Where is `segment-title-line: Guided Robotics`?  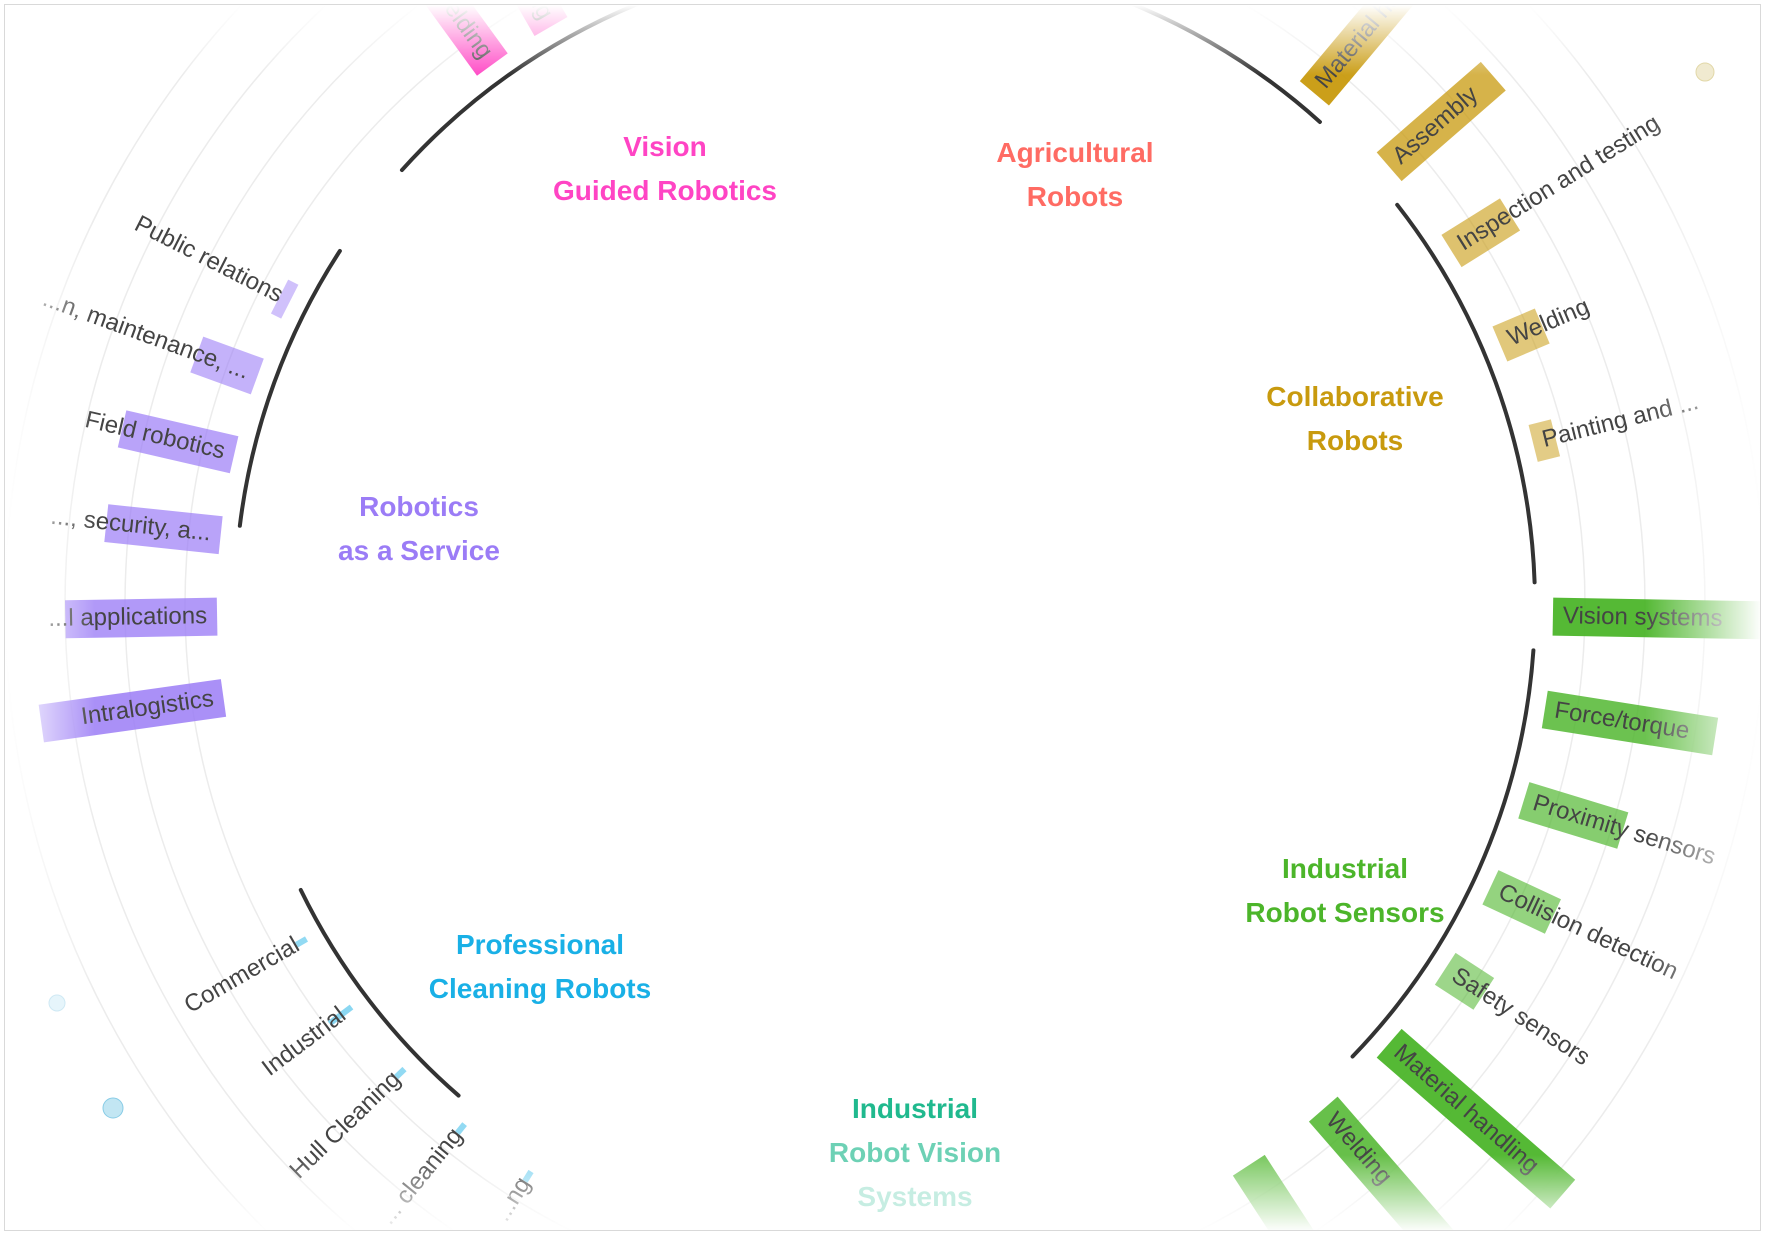
segment-title-line: Guided Robotics is located at coordinates (665, 190).